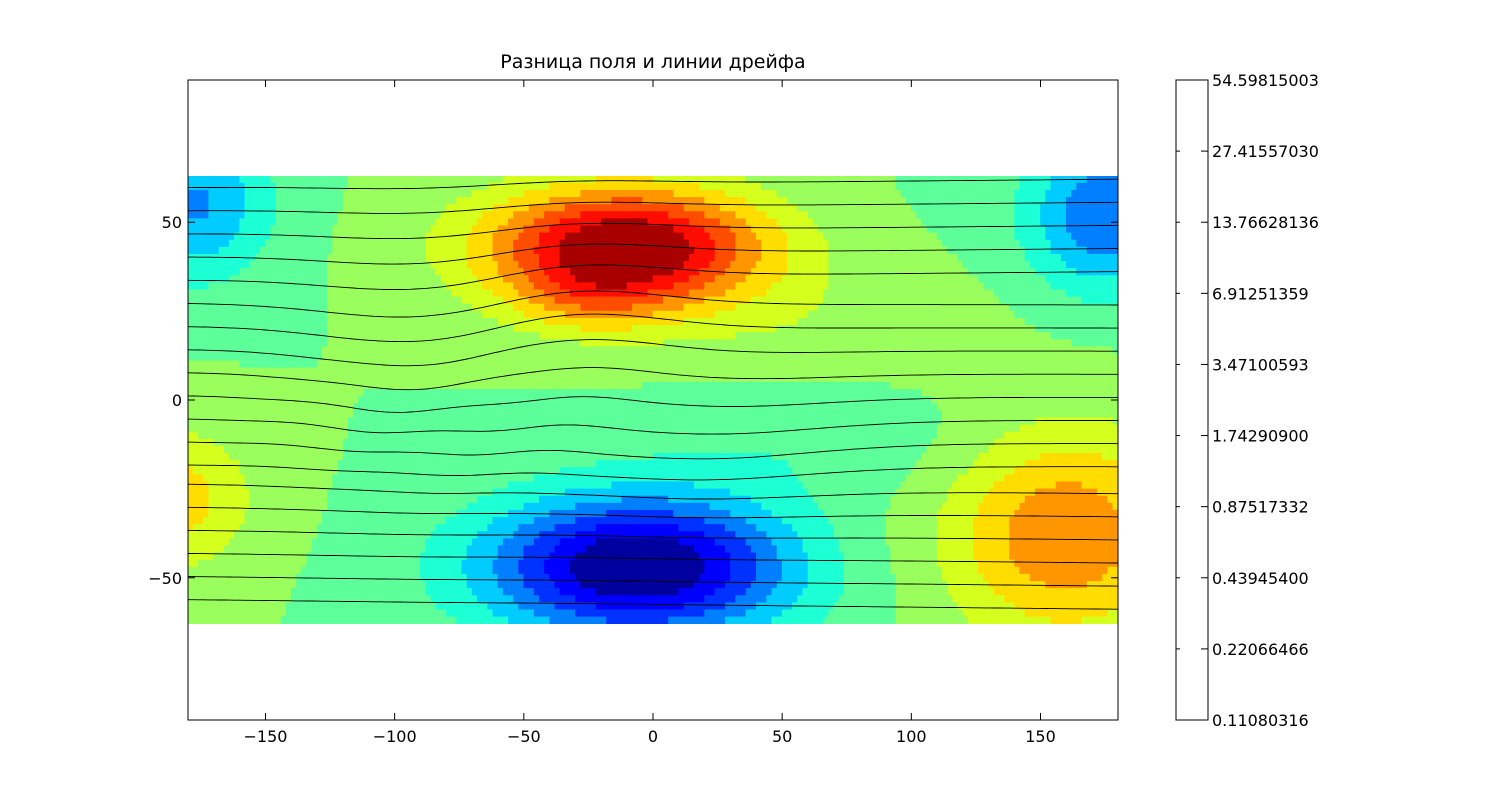  Describe the element at coordinates (177, 400) in the screenshot. I see `y-tick-label: 0` at that location.